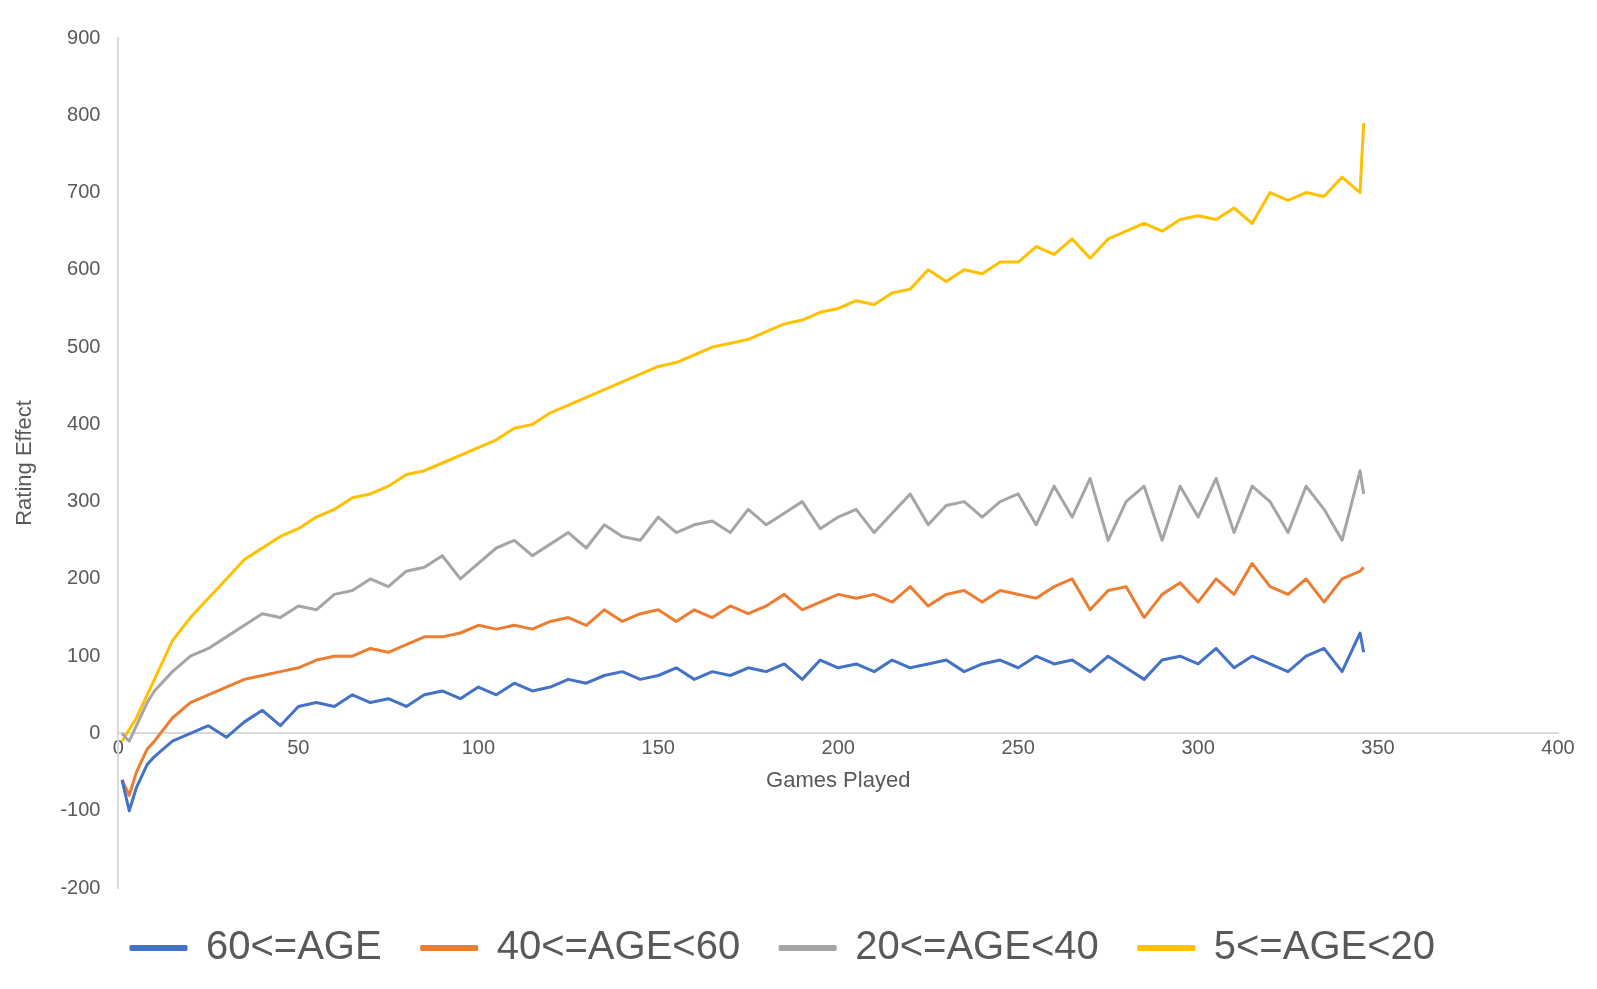  What do you see at coordinates (80, 809) in the screenshot?
I see `y-tick-label: -100` at bounding box center [80, 809].